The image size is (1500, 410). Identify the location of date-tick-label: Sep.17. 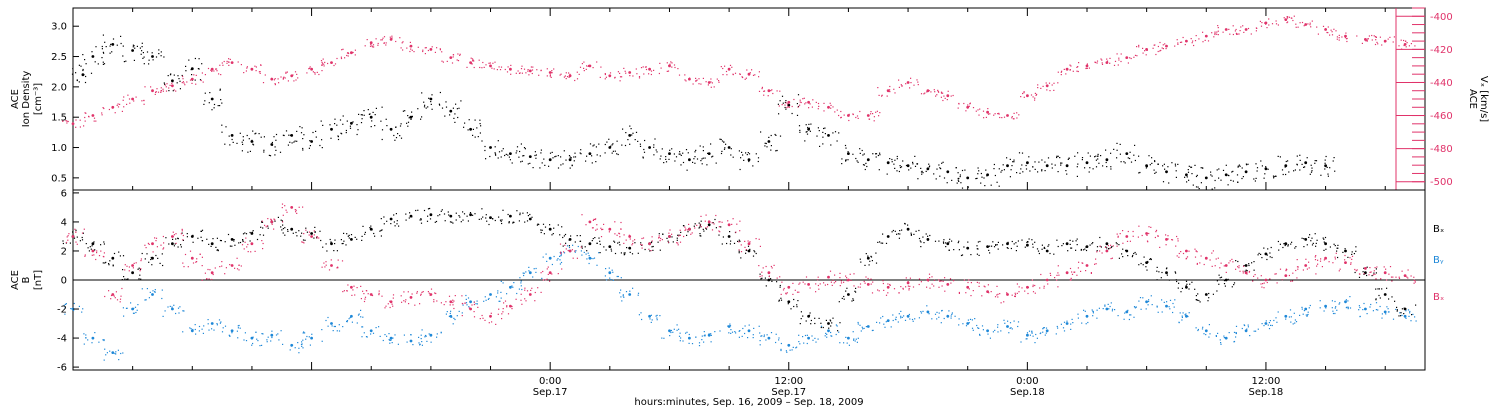
(788, 392).